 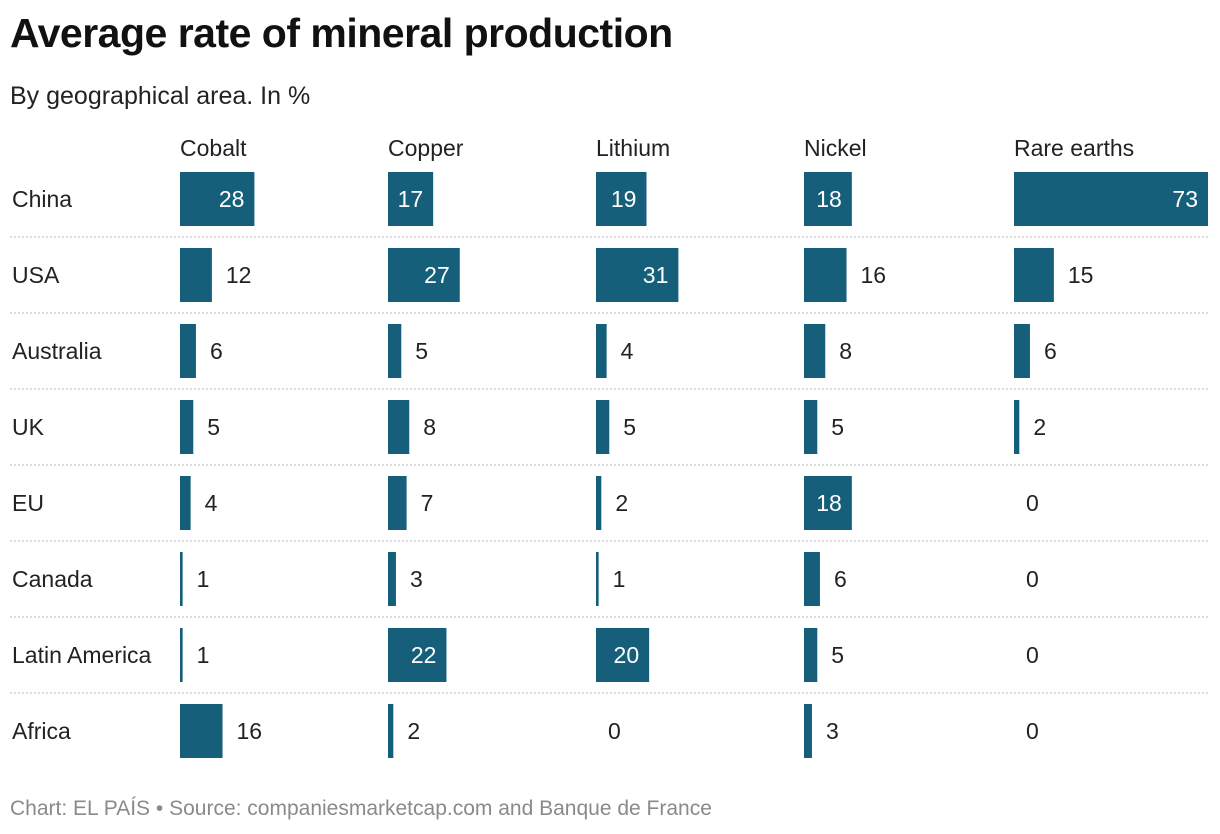 What do you see at coordinates (181, 655) in the screenshot?
I see `bar-latin-america-cobalt` at bounding box center [181, 655].